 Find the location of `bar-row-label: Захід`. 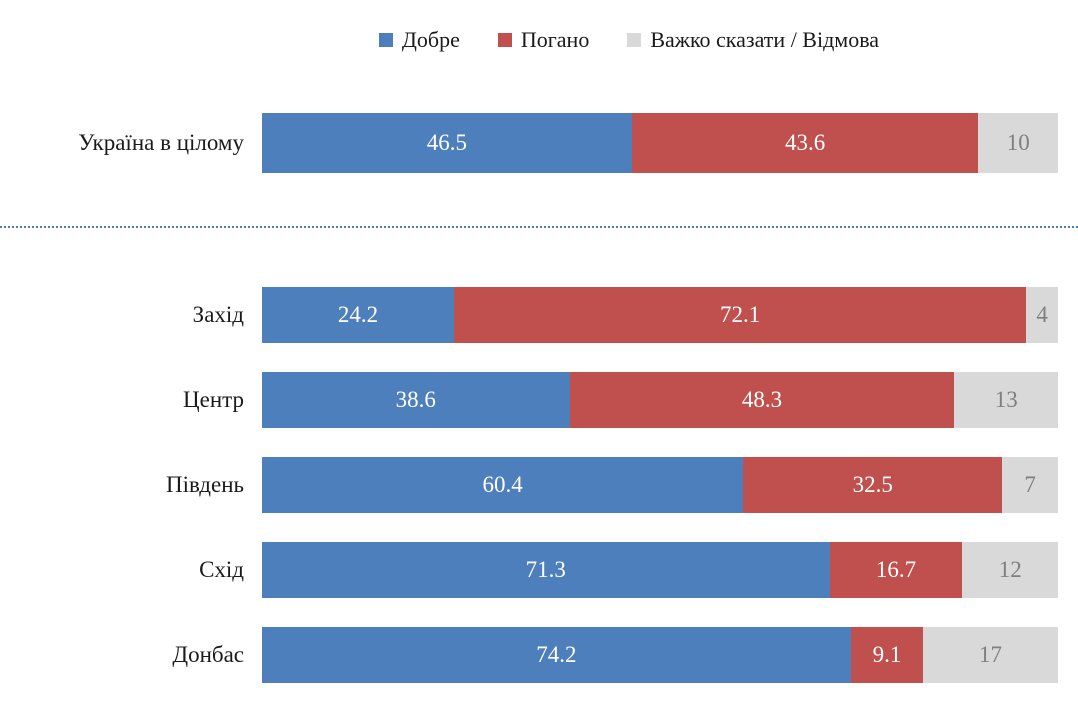

bar-row-label: Захід is located at coordinates (218, 314).